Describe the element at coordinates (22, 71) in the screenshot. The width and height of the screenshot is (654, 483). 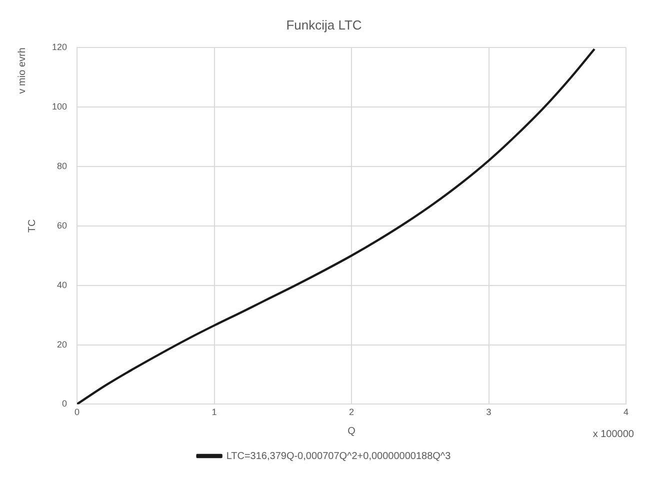
I see `text: v mio evrh` at that location.